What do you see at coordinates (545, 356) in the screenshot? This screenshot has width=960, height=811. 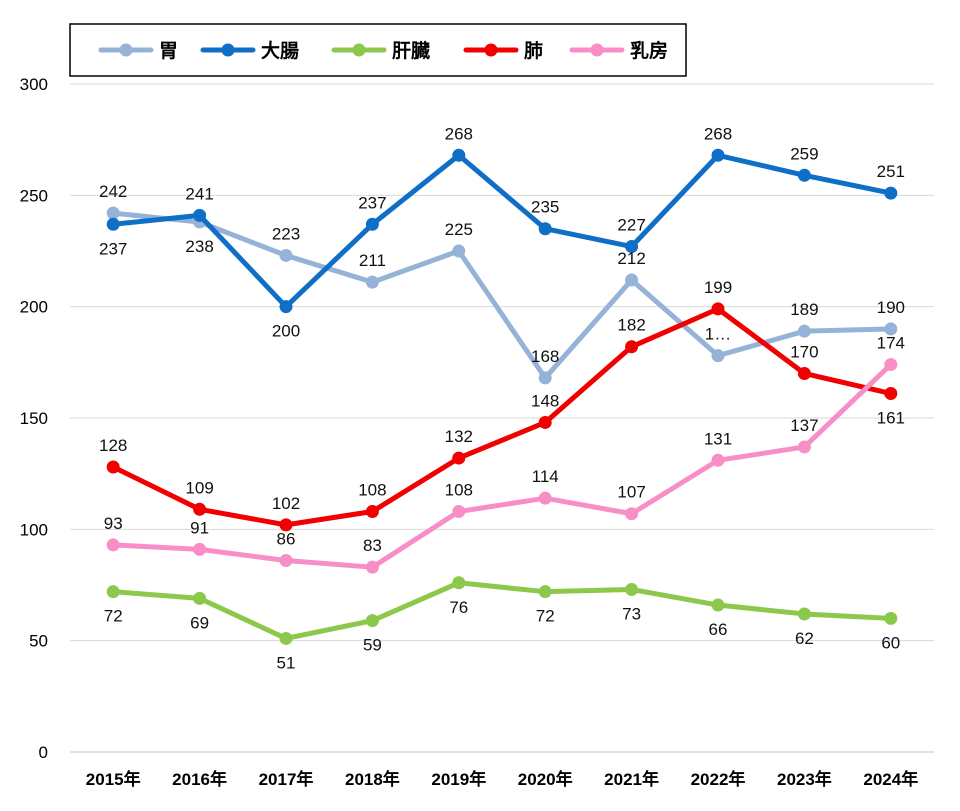 I see `data-label: 168` at bounding box center [545, 356].